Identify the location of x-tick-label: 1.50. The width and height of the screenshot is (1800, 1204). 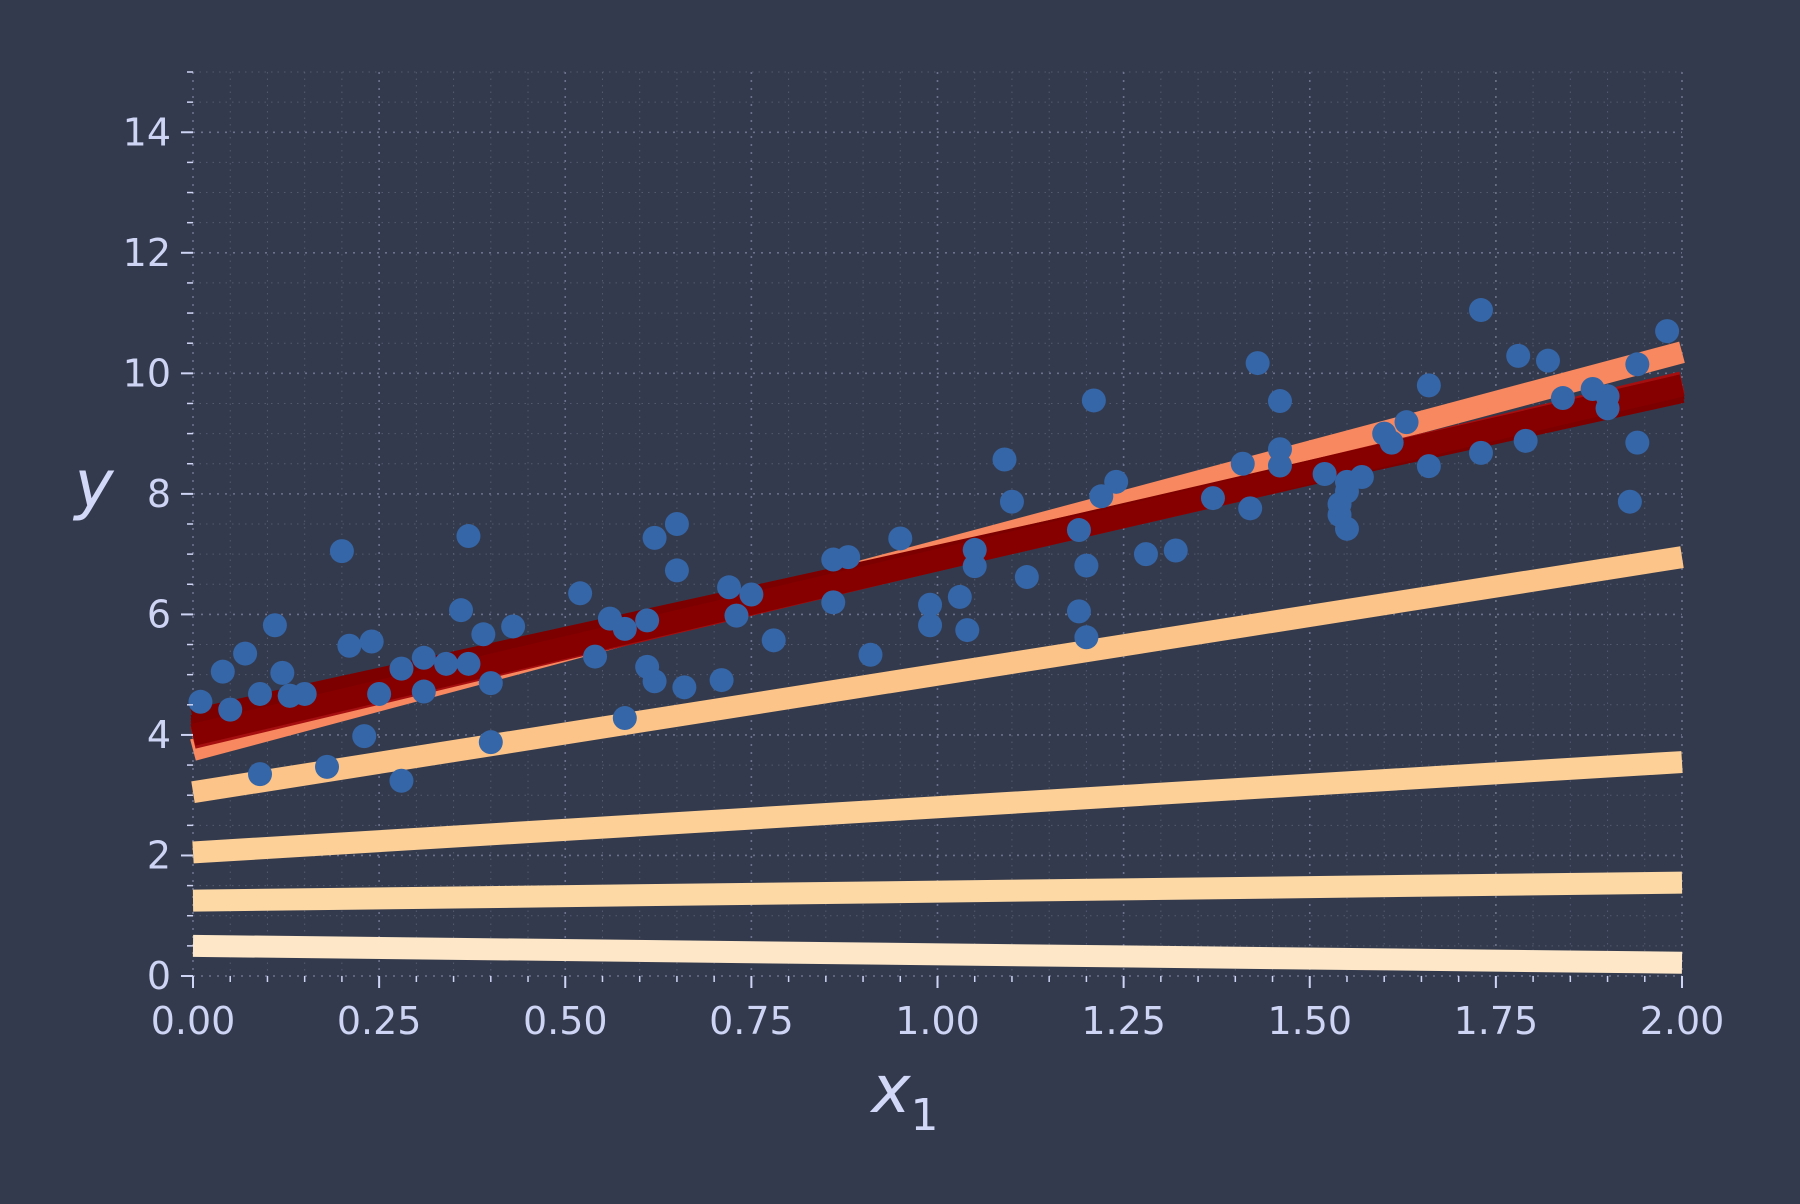
(1309, 1021).